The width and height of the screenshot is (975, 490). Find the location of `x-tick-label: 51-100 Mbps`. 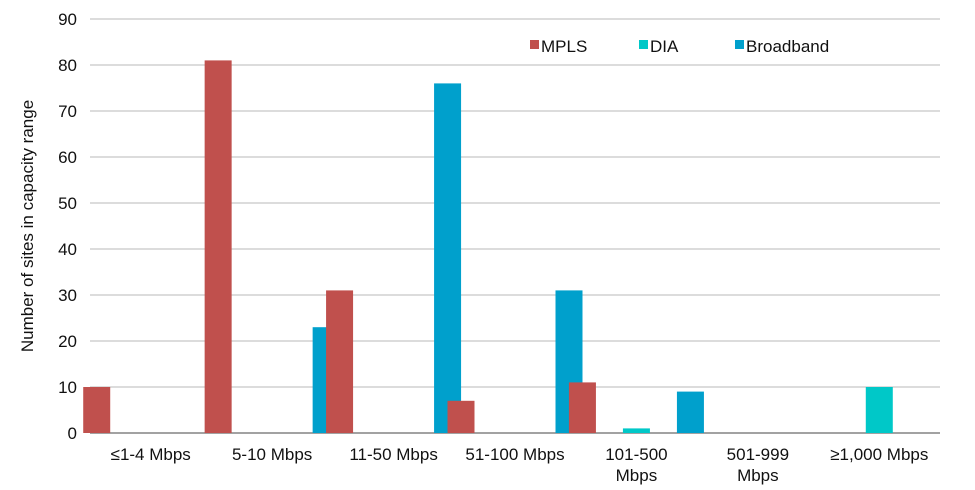

x-tick-label: 51-100 Mbps is located at coordinates (514, 454).